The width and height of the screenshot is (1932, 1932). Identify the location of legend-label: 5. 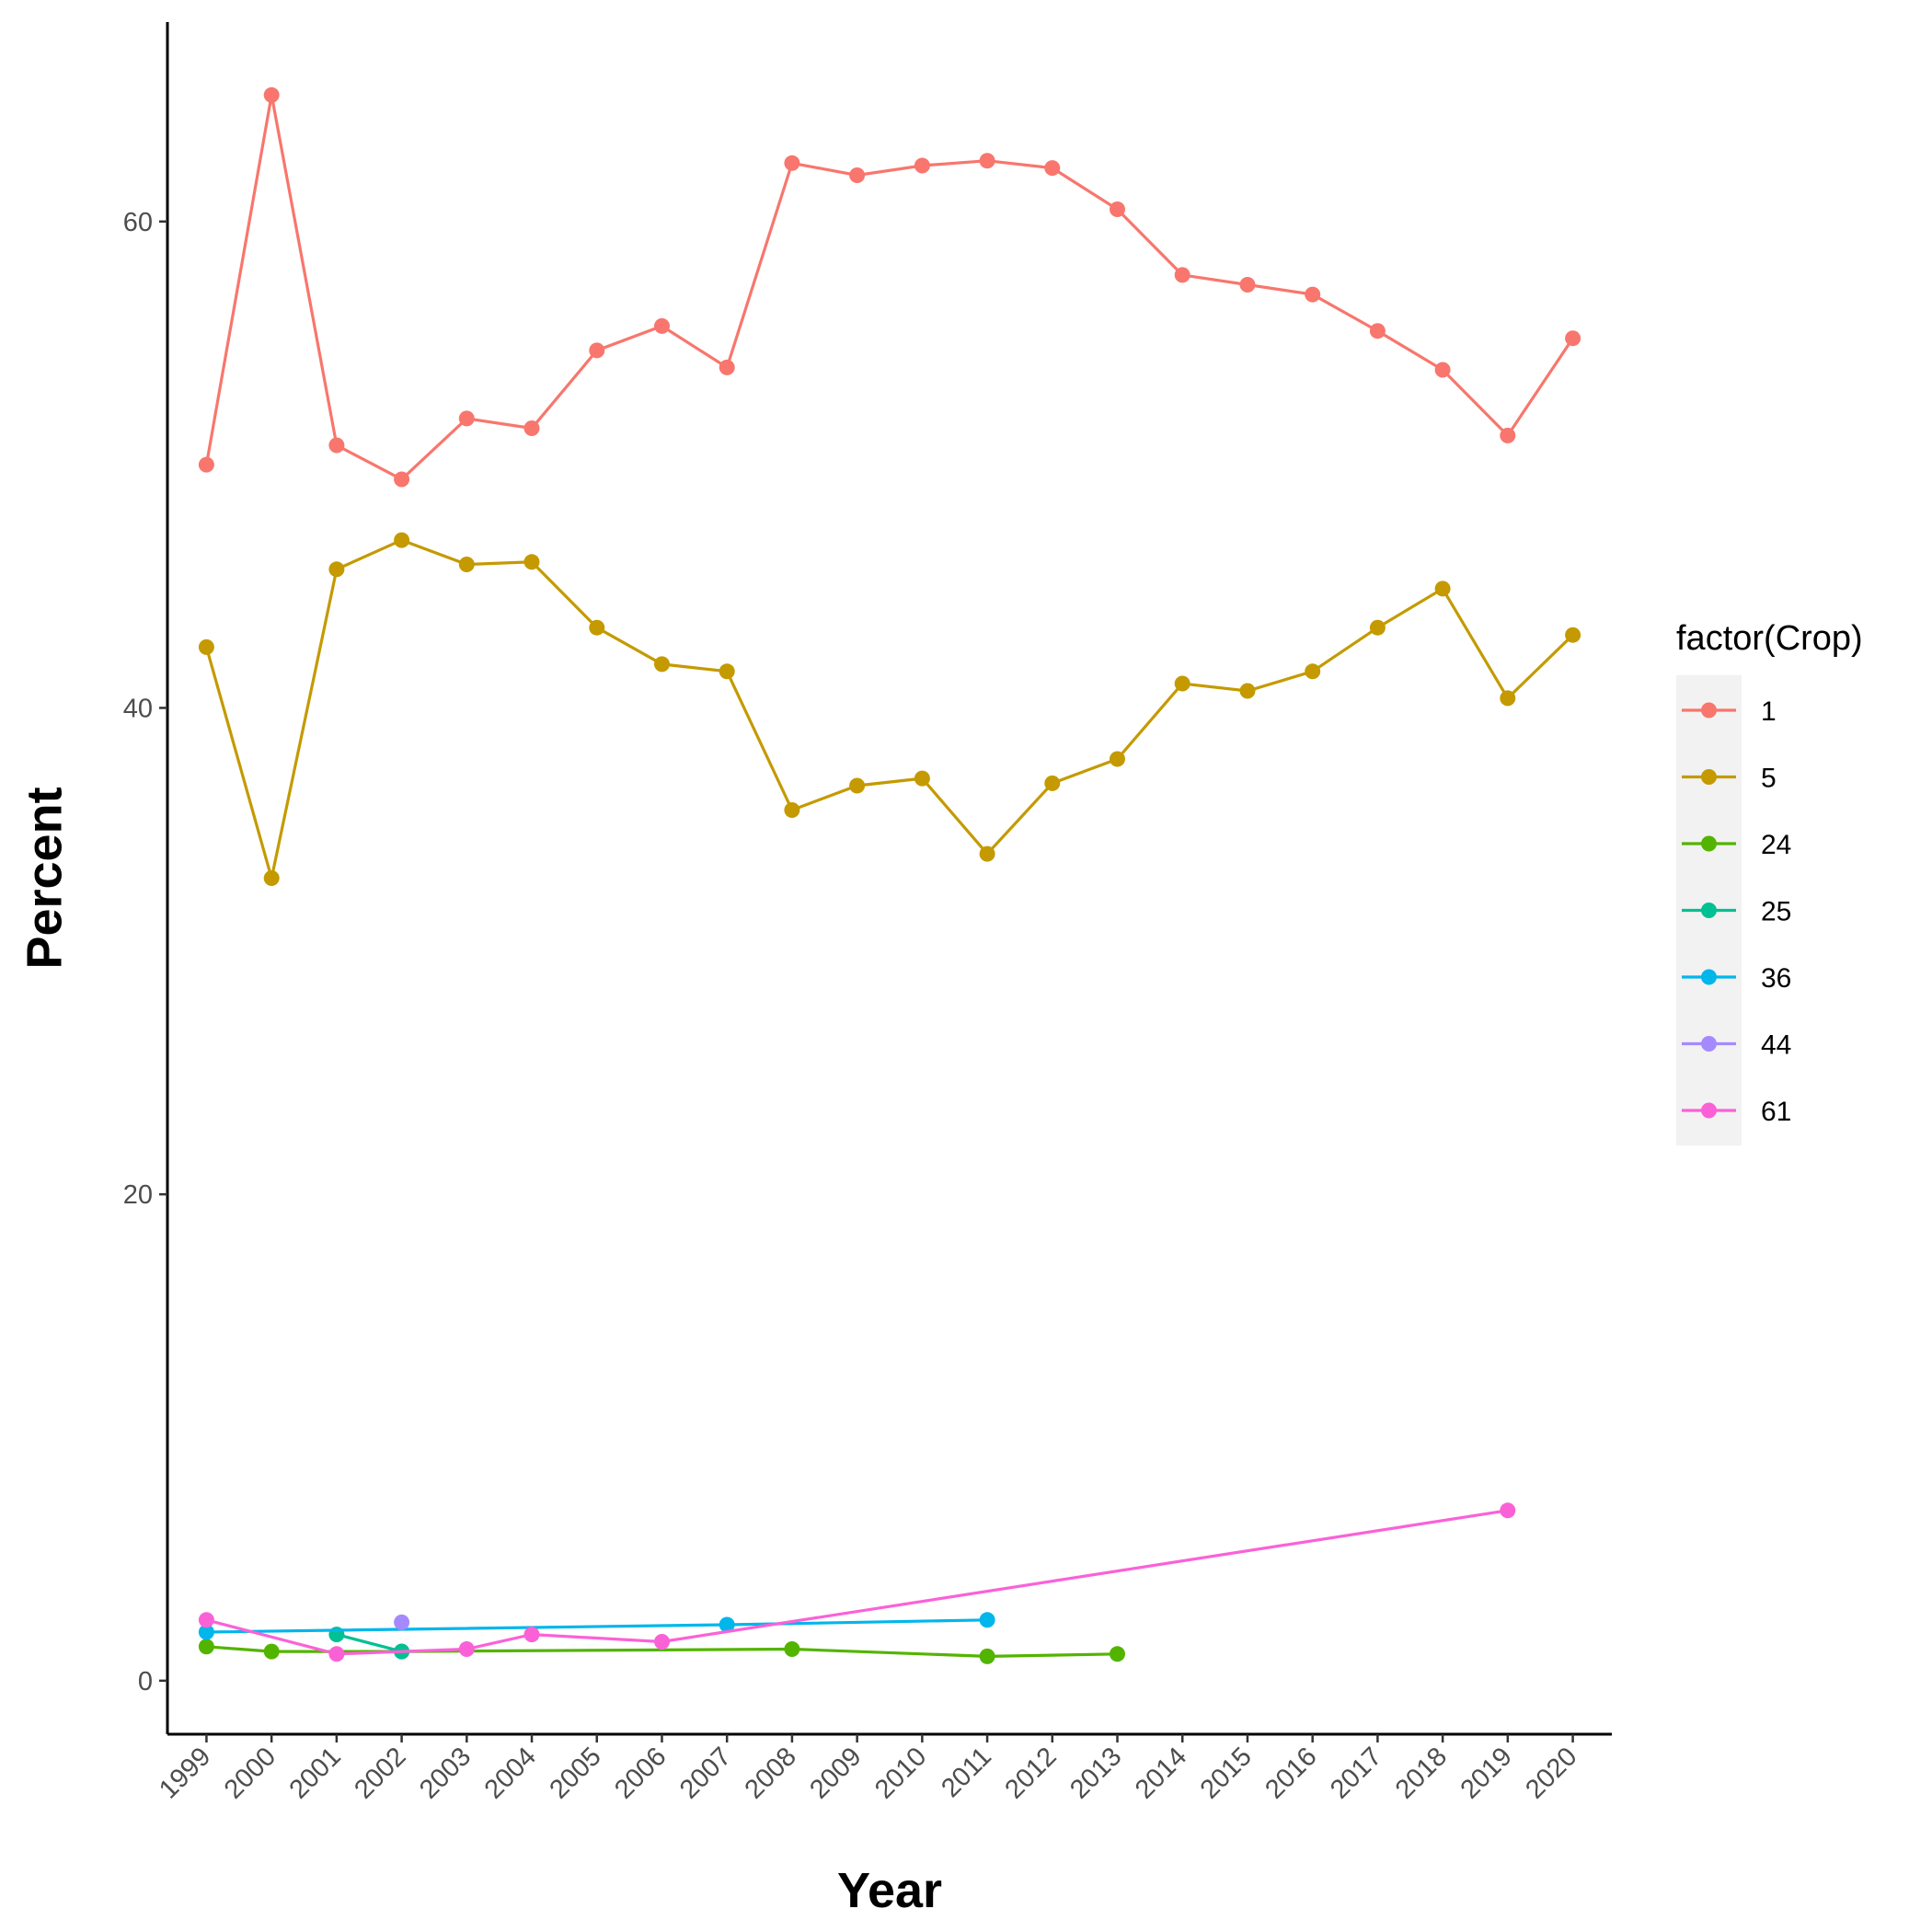
(1769, 779).